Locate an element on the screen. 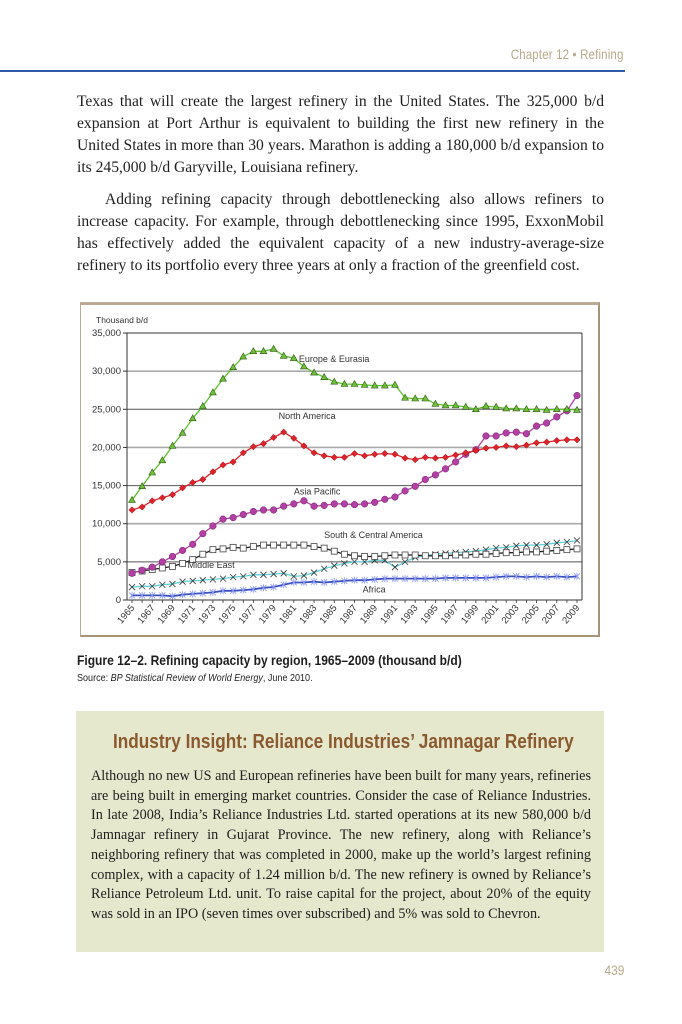 This screenshot has height=1024, width=682. y-tick-label: 0 is located at coordinates (118, 600).